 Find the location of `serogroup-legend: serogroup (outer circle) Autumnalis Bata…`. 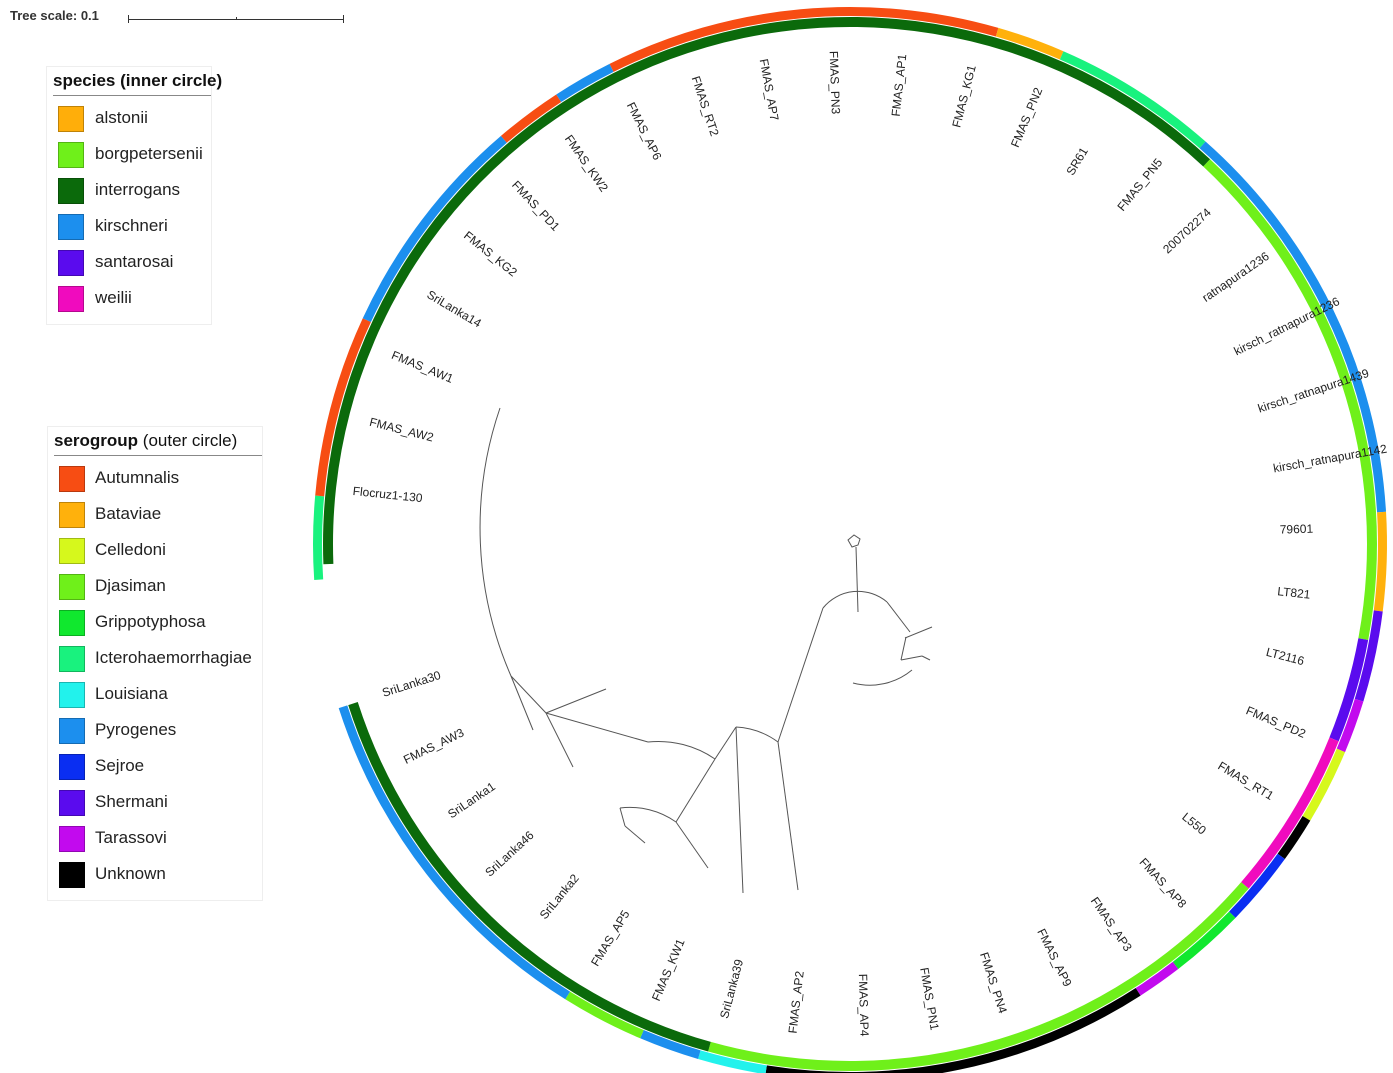

serogroup-legend: serogroup (outer circle) Autumnalis Bata… is located at coordinates (155, 663).